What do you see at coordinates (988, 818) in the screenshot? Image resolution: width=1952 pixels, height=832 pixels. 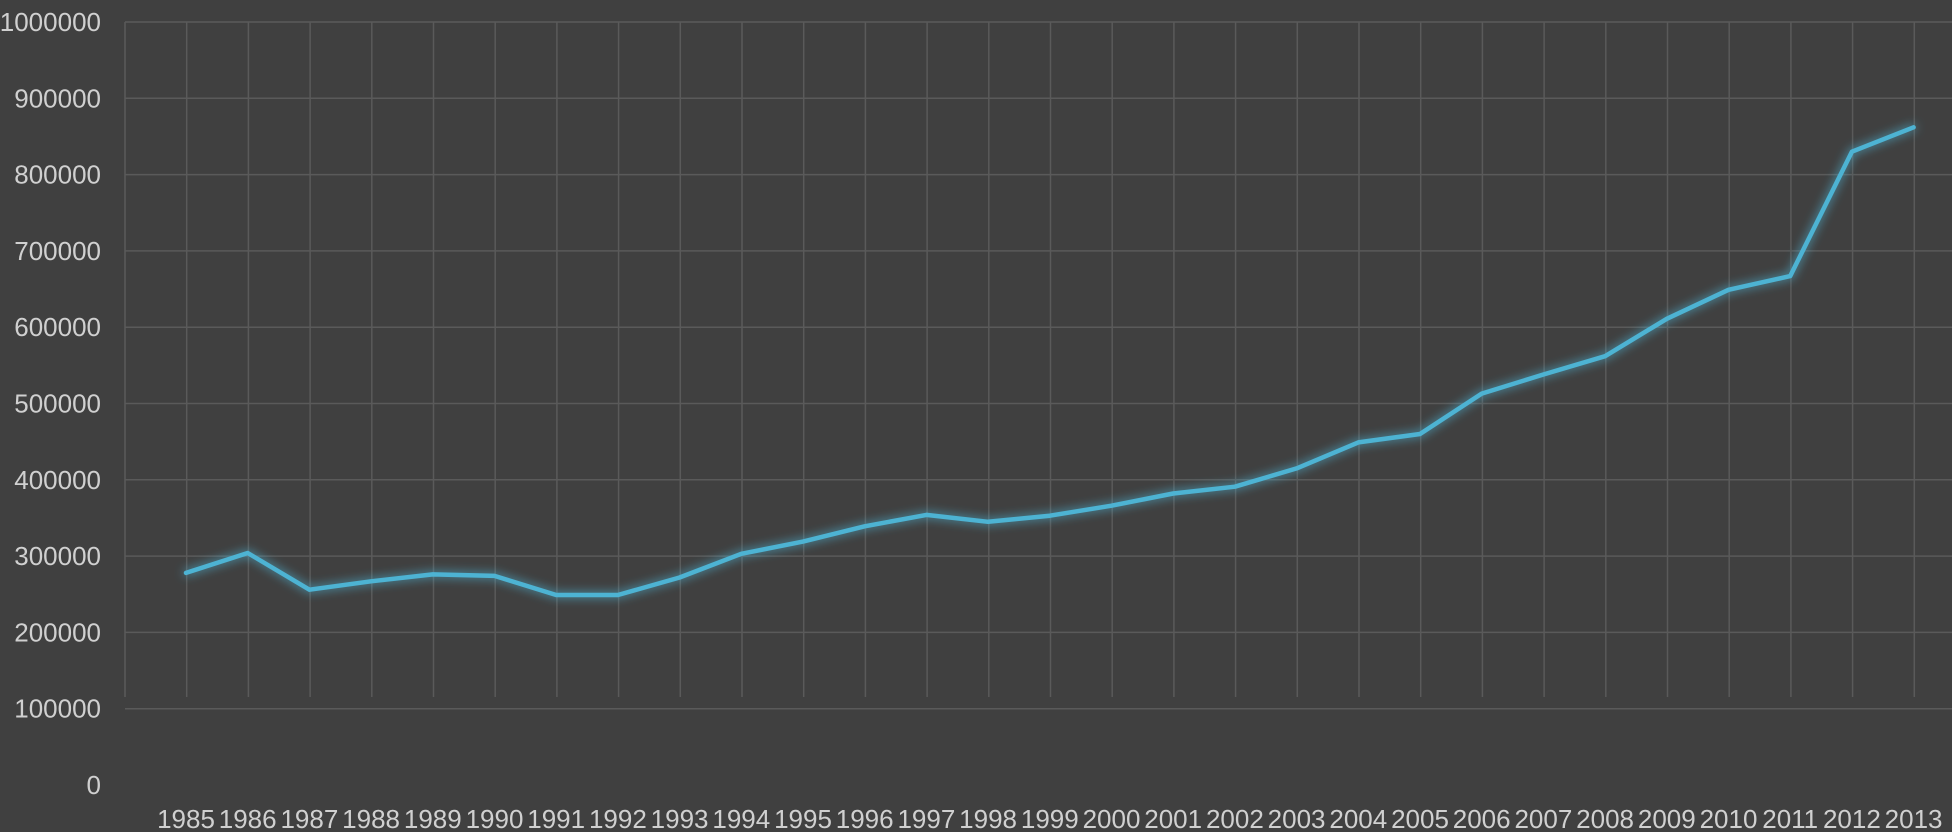 I see `x-tick-label: 1998` at bounding box center [988, 818].